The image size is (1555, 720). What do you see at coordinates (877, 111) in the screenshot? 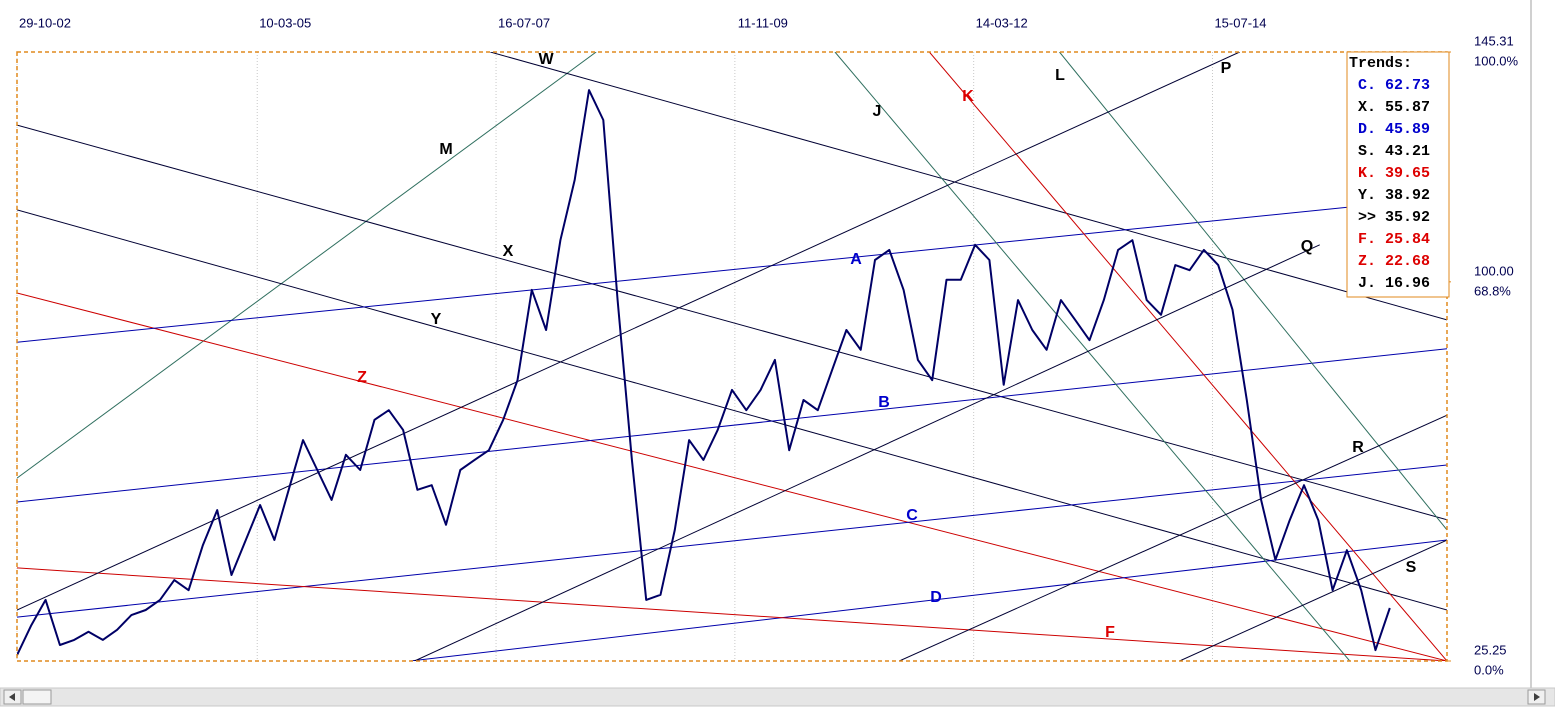
I see `trendline-label: J` at bounding box center [877, 111].